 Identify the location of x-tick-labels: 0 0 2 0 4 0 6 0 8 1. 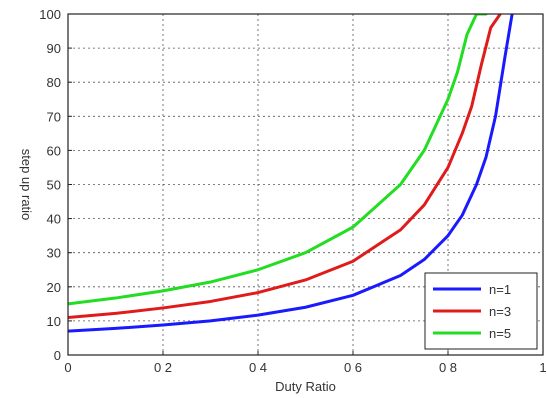
(305, 363).